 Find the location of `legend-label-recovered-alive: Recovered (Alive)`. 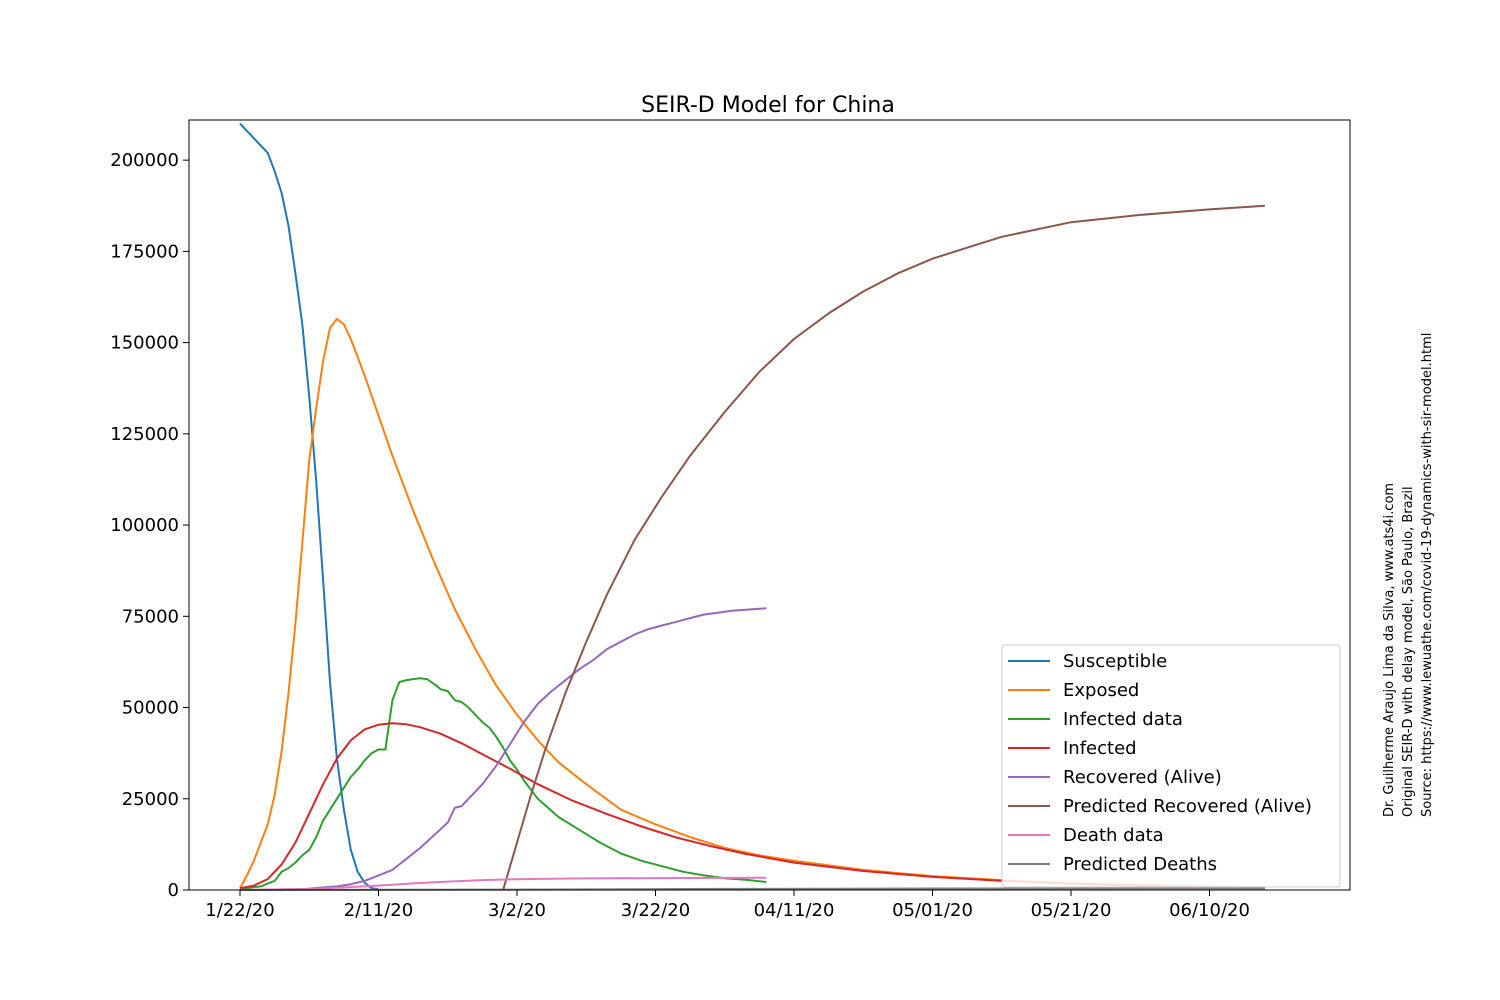

legend-label-recovered-alive: Recovered (Alive) is located at coordinates (1142, 777).